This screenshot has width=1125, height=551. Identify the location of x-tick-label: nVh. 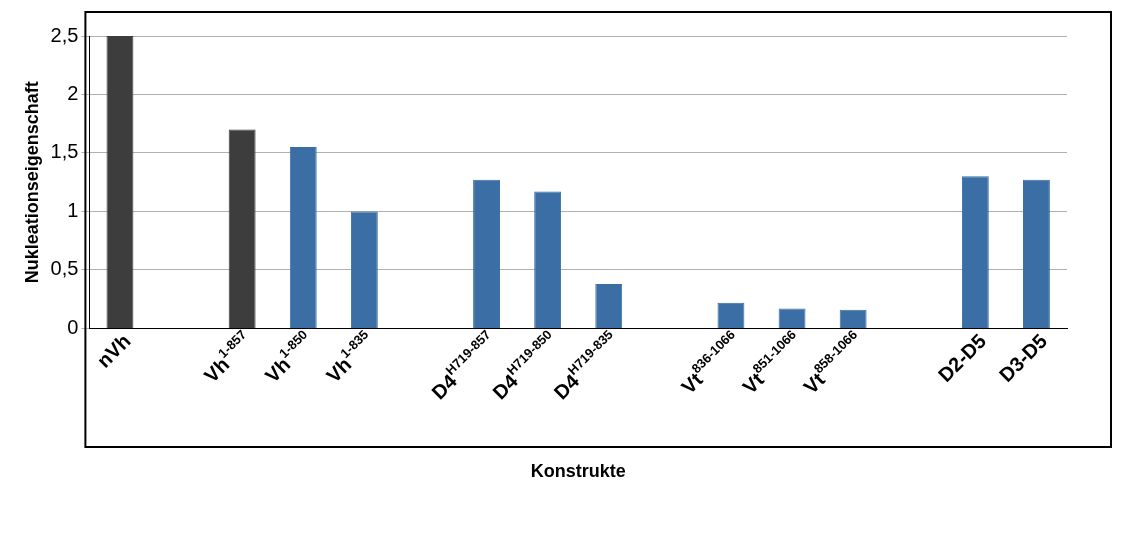
(113, 350).